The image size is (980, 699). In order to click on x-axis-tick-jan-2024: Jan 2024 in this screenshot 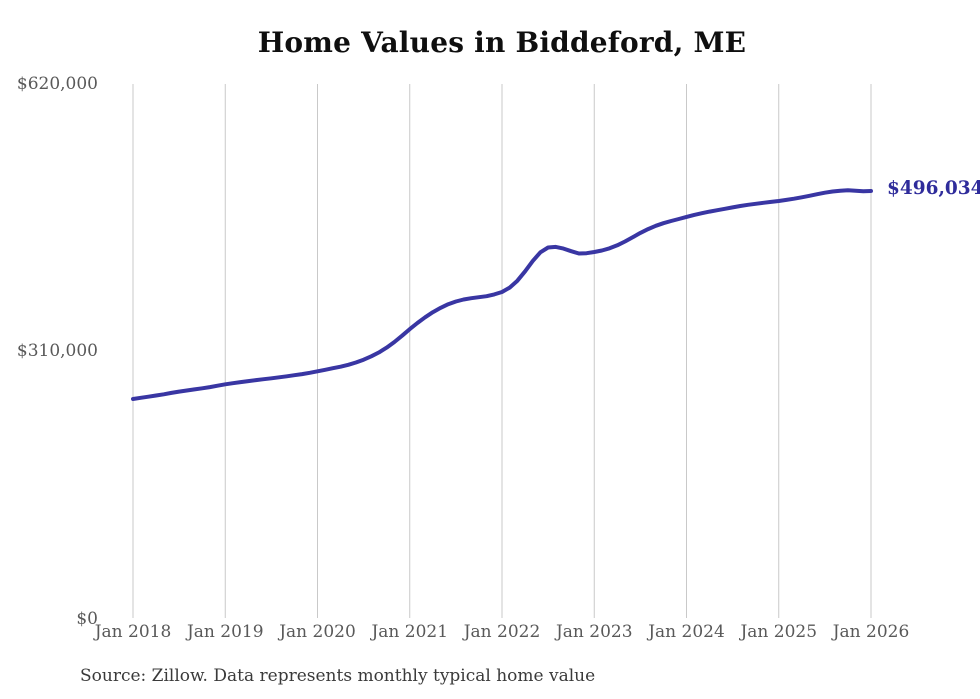, I will do `click(686, 632)`.